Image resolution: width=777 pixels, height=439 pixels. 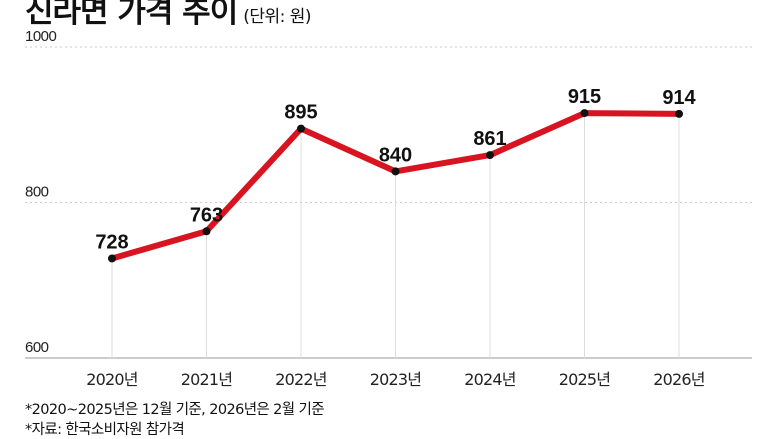 What do you see at coordinates (277, 17) in the screenshot?
I see `unit-label: (단위: 원)` at bounding box center [277, 17].